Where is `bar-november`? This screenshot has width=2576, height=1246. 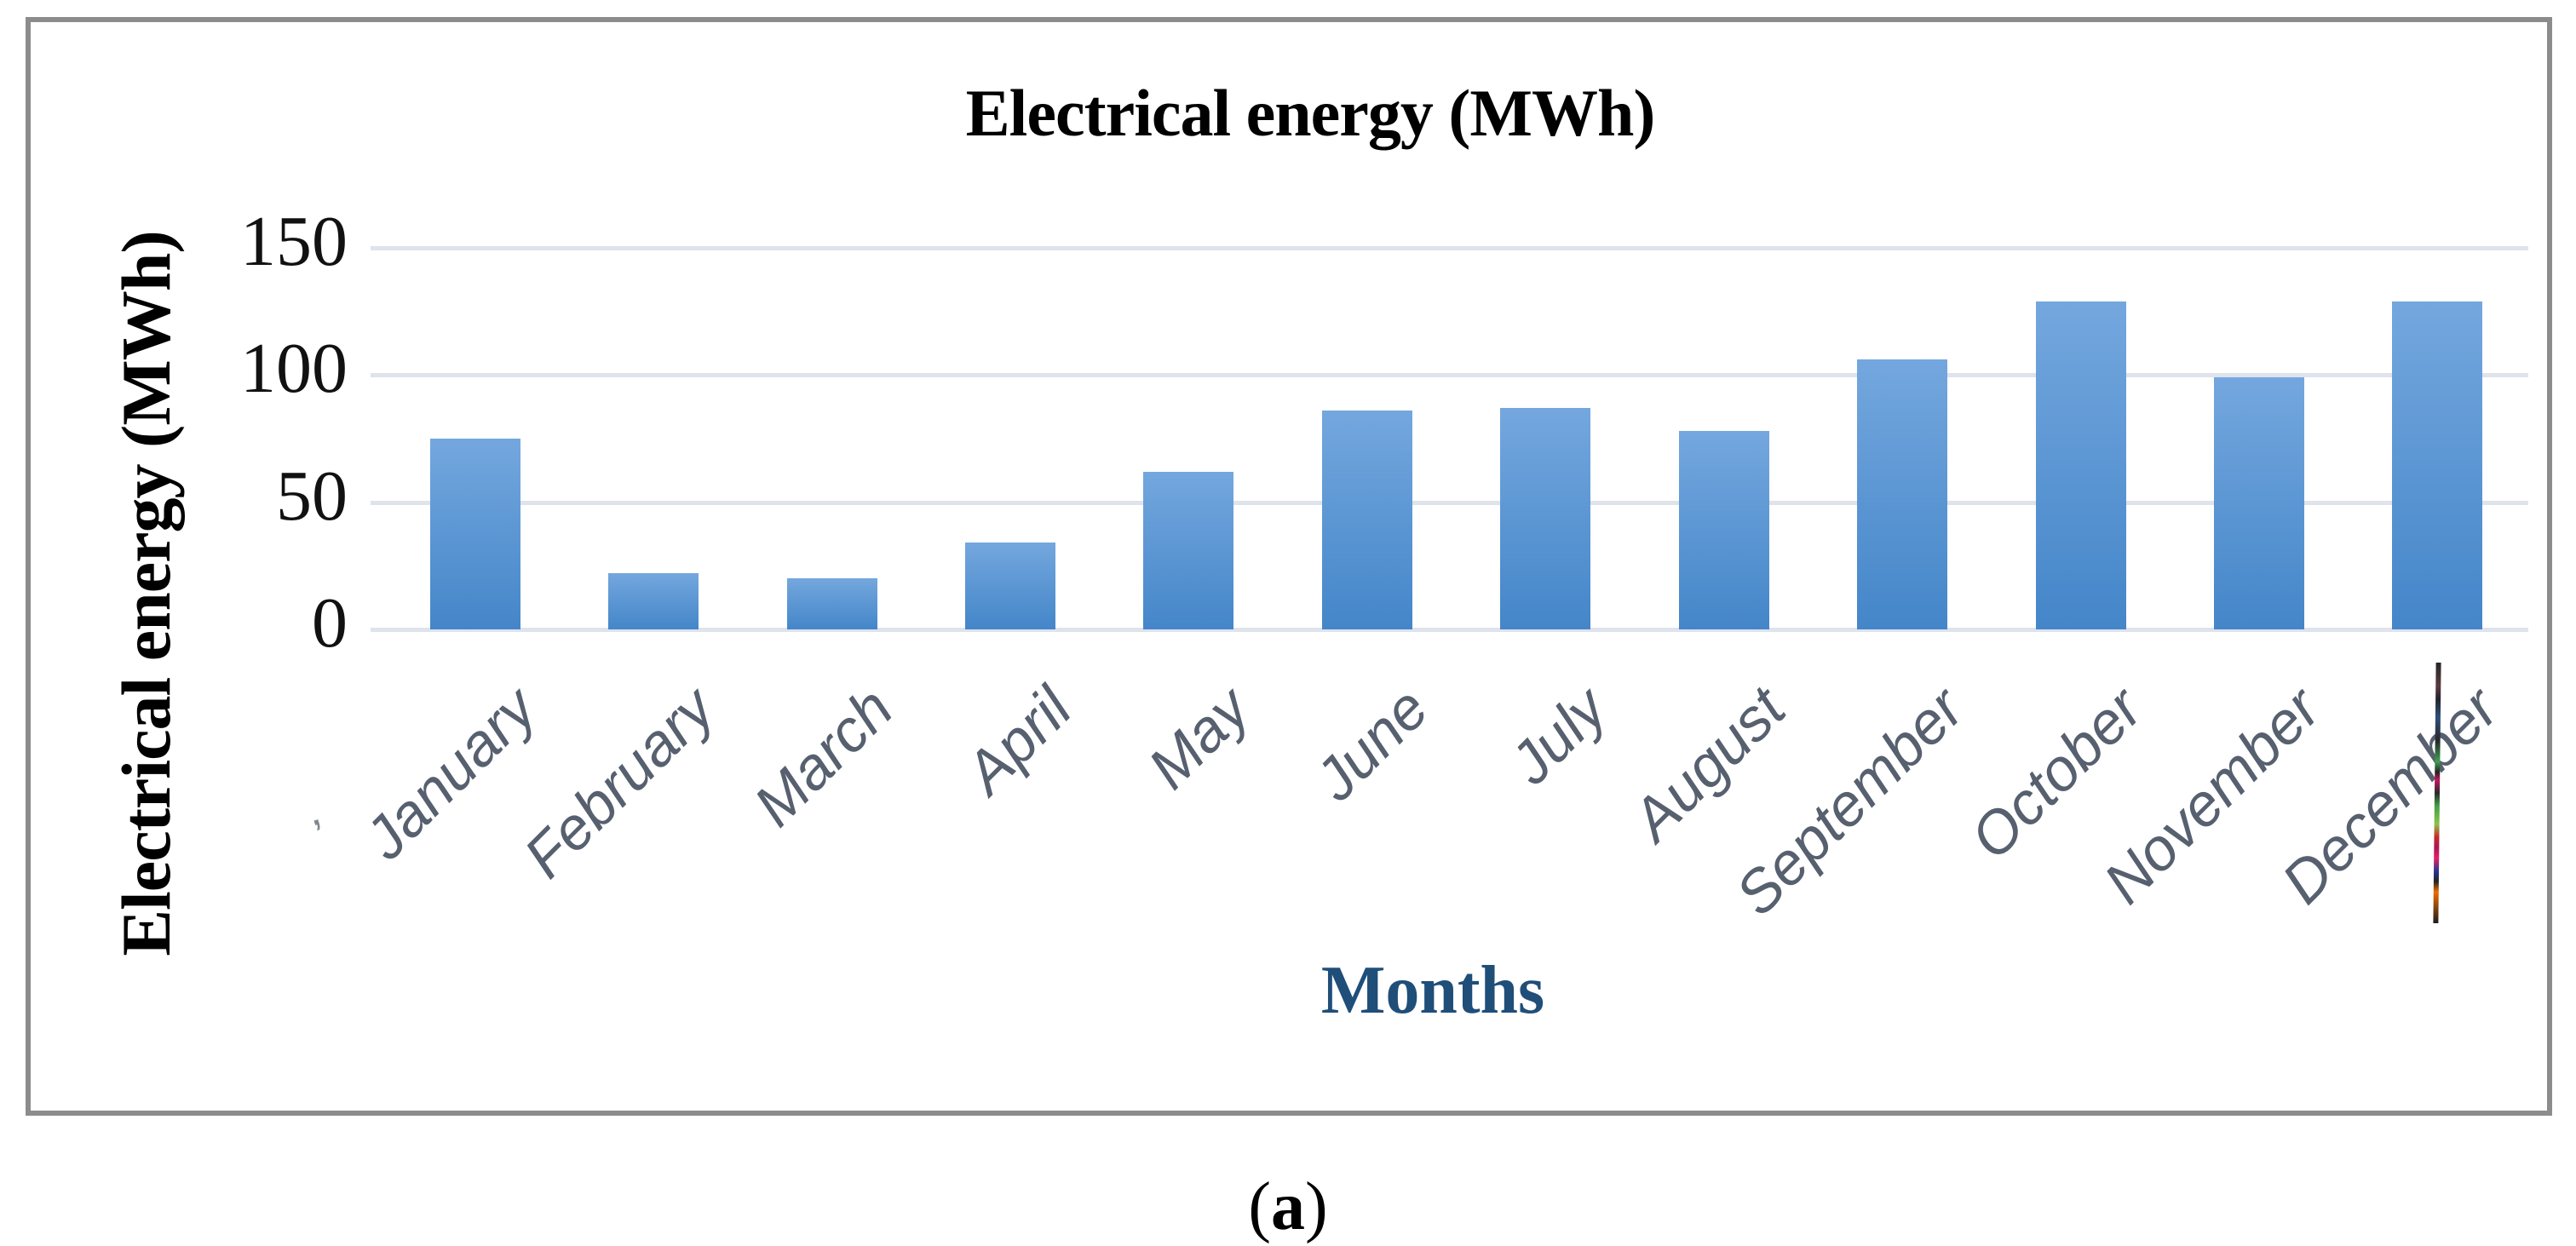 bar-november is located at coordinates (2259, 503).